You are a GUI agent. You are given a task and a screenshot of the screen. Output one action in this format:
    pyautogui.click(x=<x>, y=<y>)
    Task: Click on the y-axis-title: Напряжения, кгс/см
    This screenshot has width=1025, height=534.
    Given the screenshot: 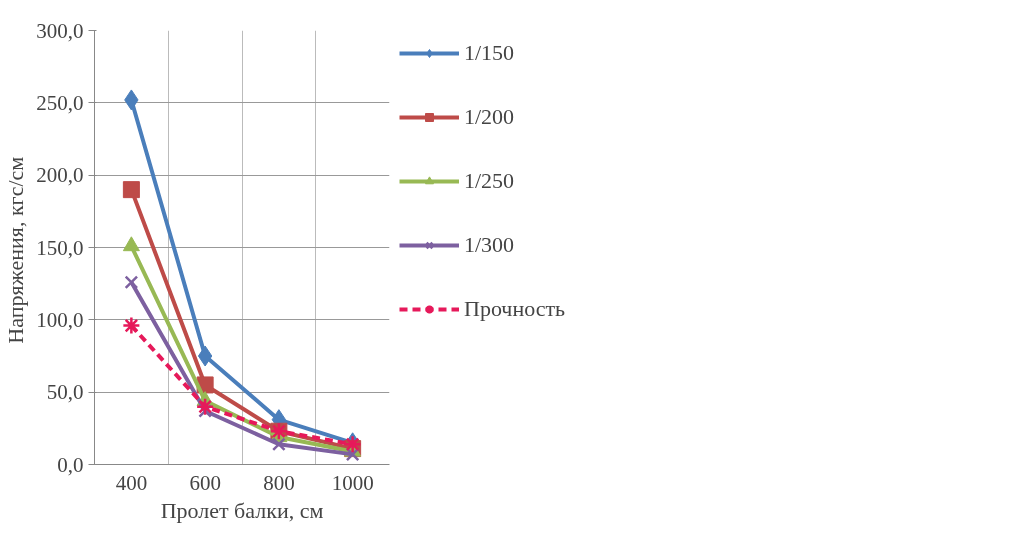 What is the action you would take?
    pyautogui.click(x=16, y=250)
    